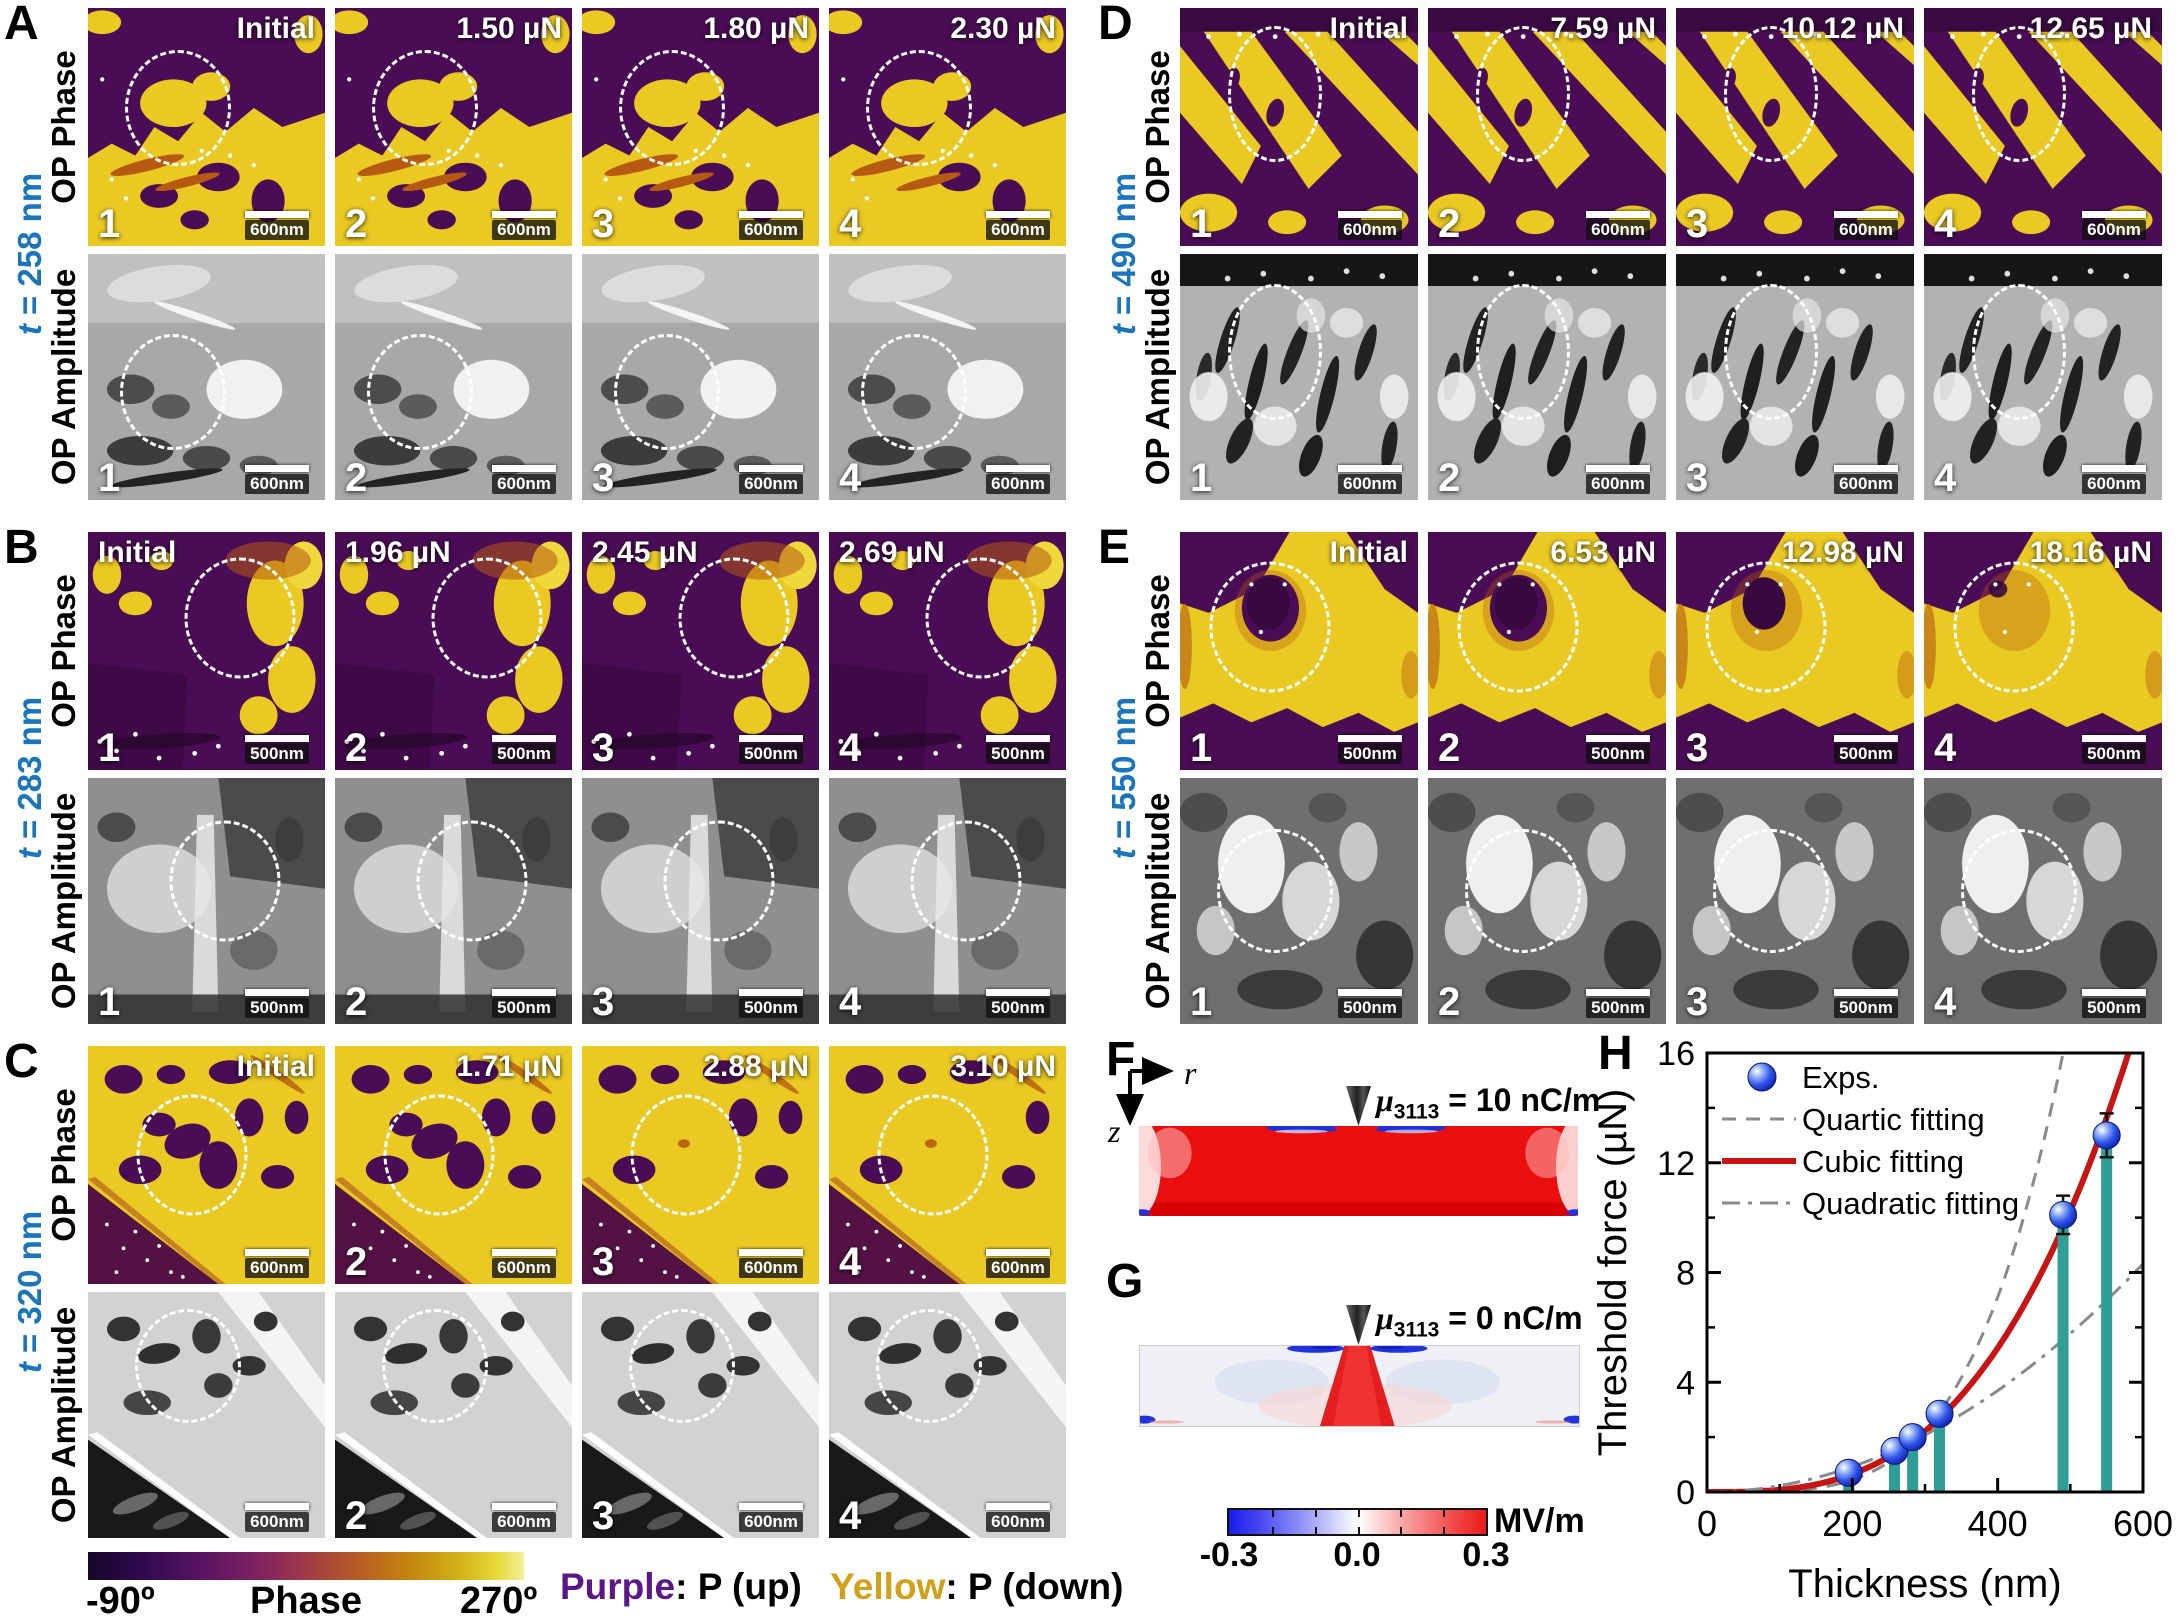  Describe the element at coordinates (2043, 901) in the screenshot. I see `afm-image-E-amplitude-4: 4 500nm` at that location.